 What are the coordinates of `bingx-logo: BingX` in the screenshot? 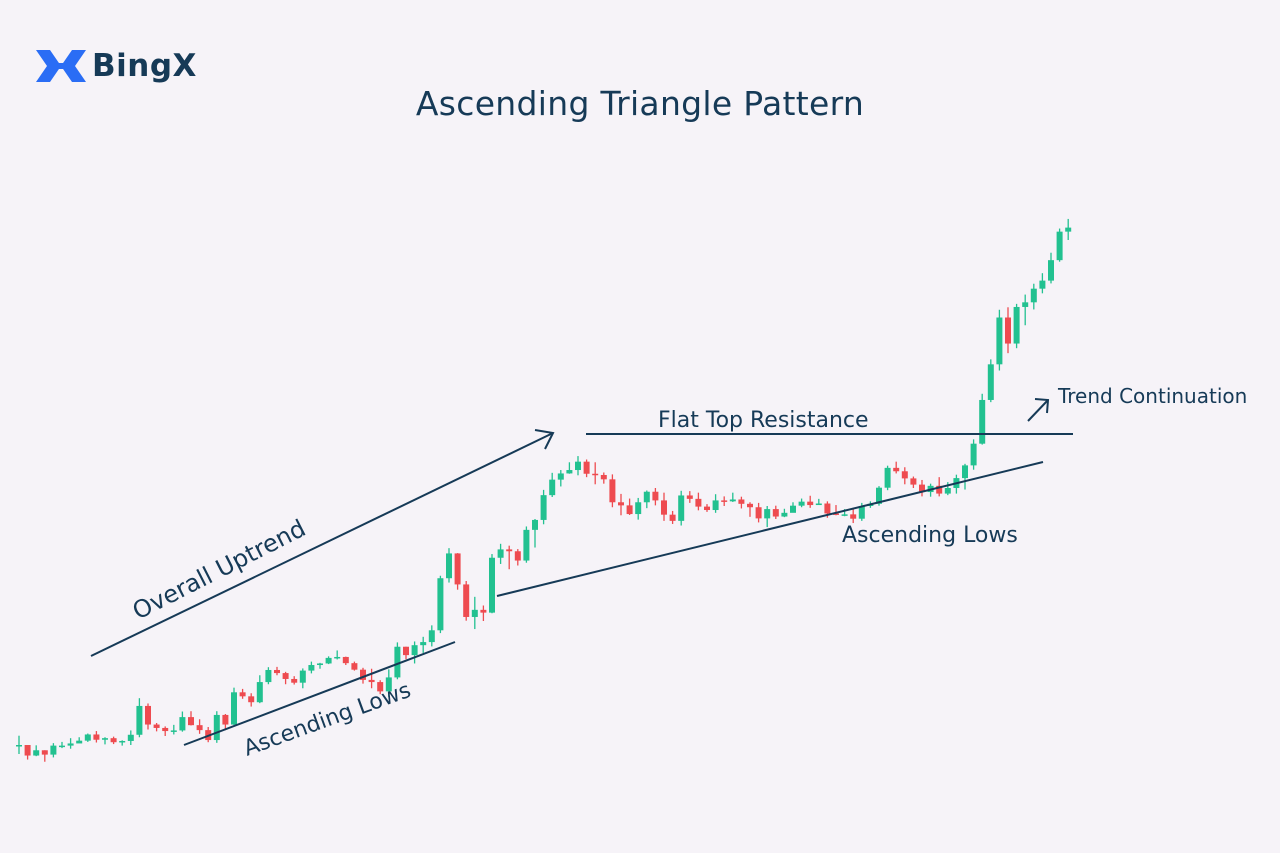 It's located at (115, 66).